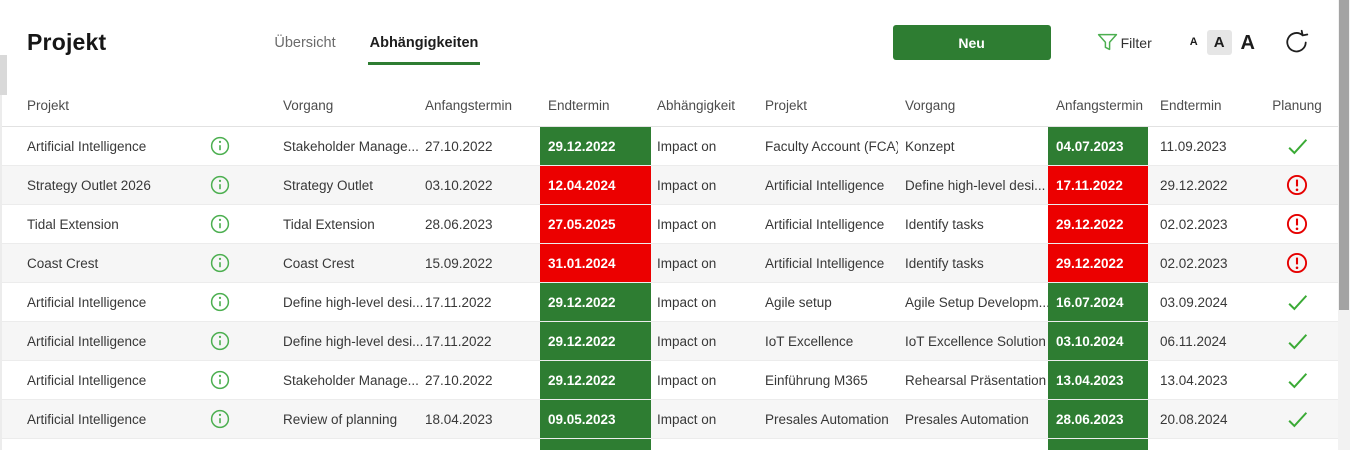 The width and height of the screenshot is (1350, 450). Describe the element at coordinates (1098, 380) in the screenshot. I see `cell-anfangstermin-2: 13.04.2023` at that location.